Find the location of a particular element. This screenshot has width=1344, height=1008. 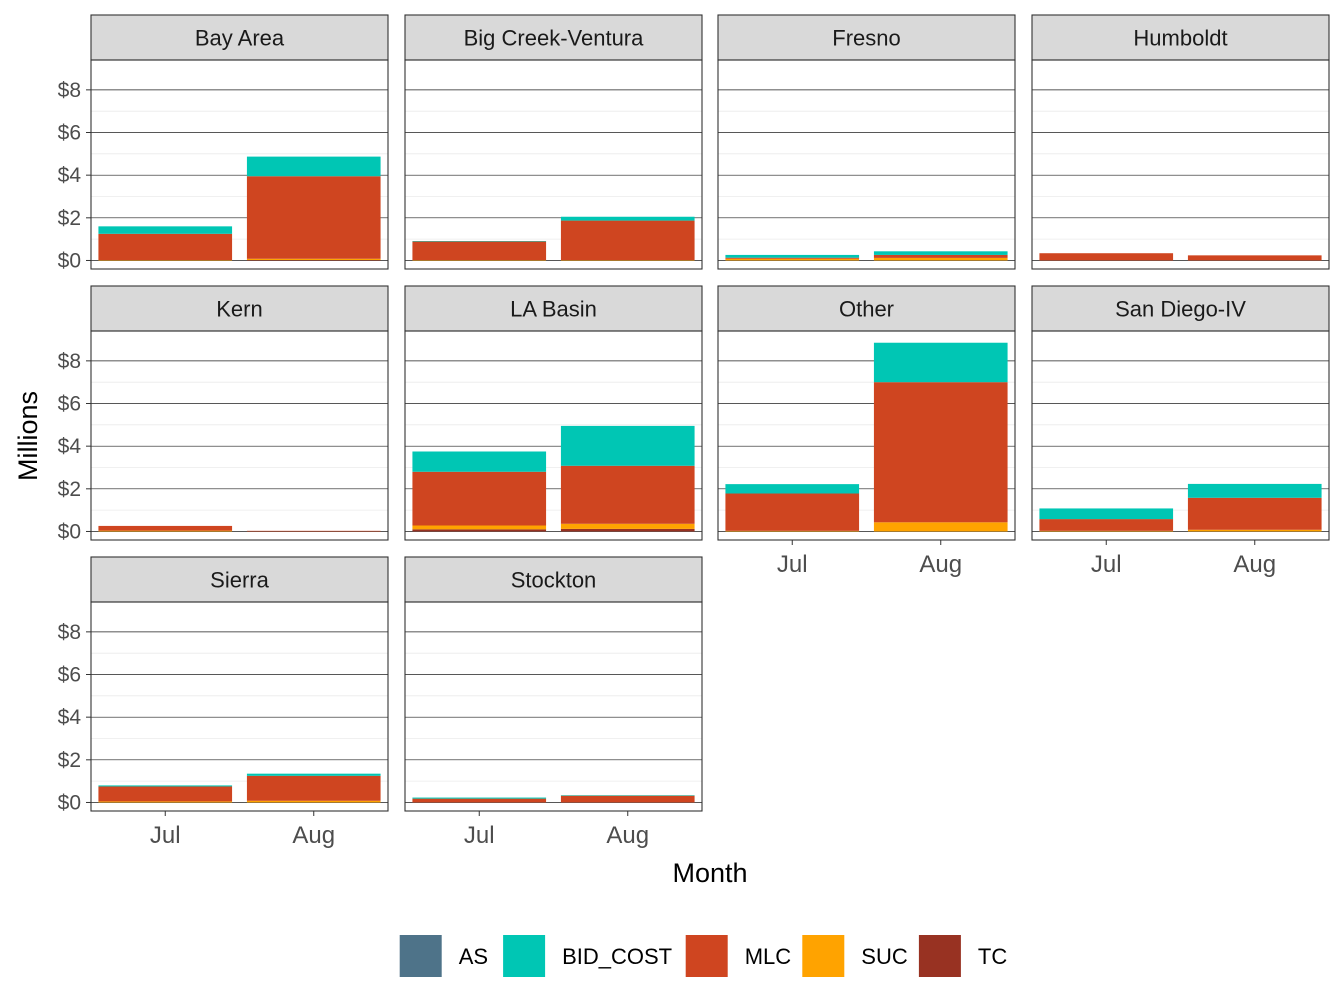

facet-kern: Kern $0 $2 $4 $6 $8 is located at coordinates (223, 414).